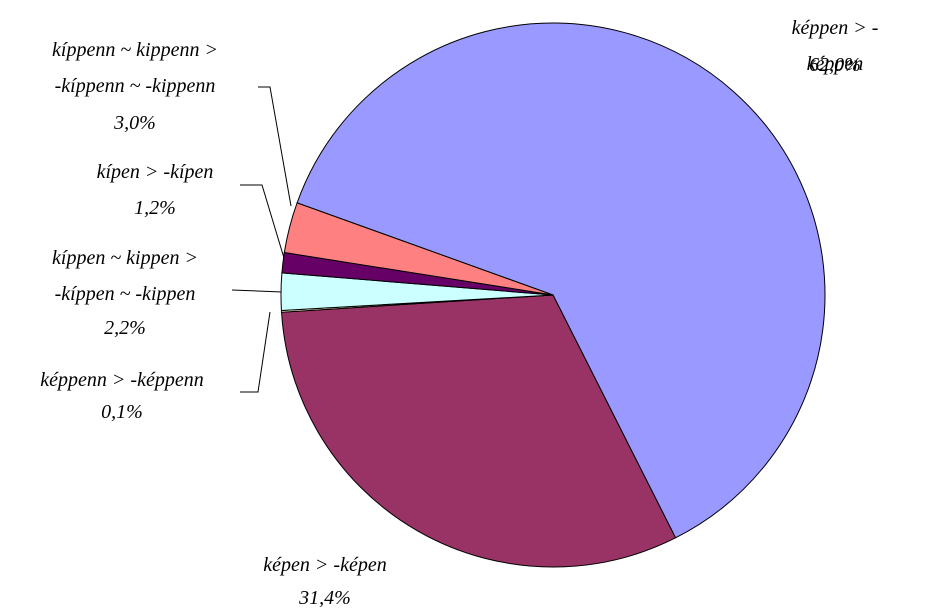 The width and height of the screenshot is (938, 608). I want to click on slice-label: képen > -képen, so click(325, 565).